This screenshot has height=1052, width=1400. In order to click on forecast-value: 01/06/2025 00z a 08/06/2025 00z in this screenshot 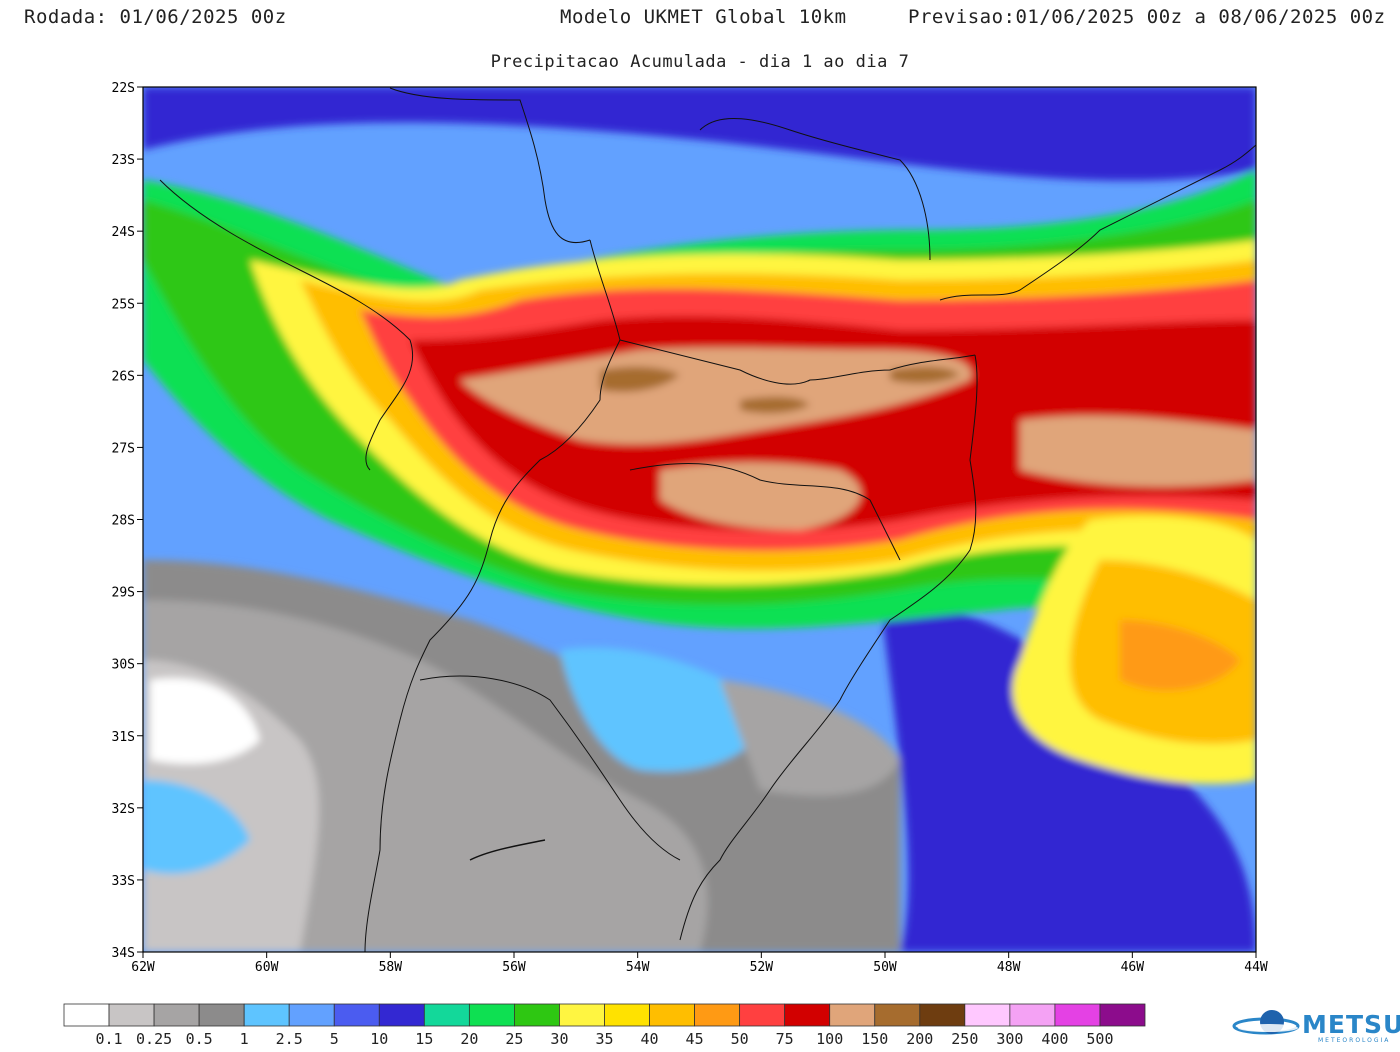, I will do `click(1200, 17)`.